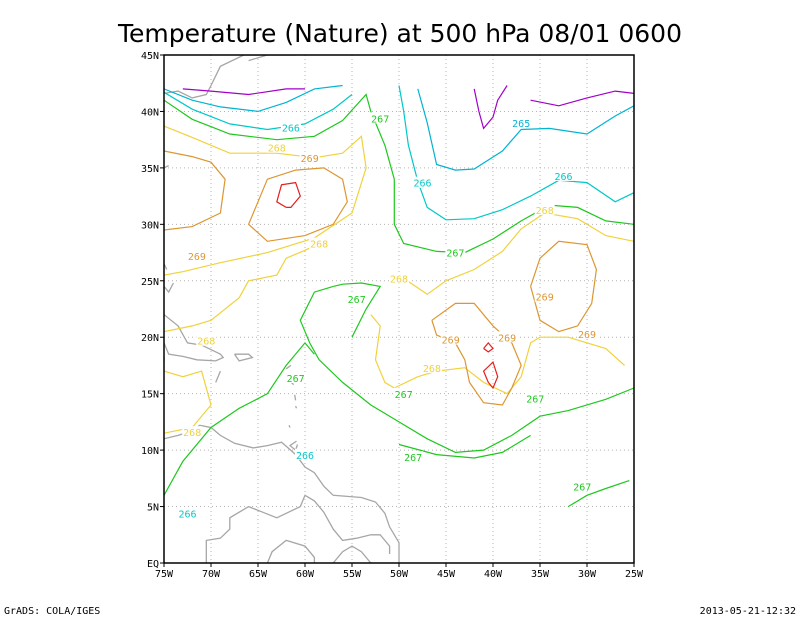 This screenshot has height=618, width=800. I want to click on x-tick-label: 40W, so click(493, 574).